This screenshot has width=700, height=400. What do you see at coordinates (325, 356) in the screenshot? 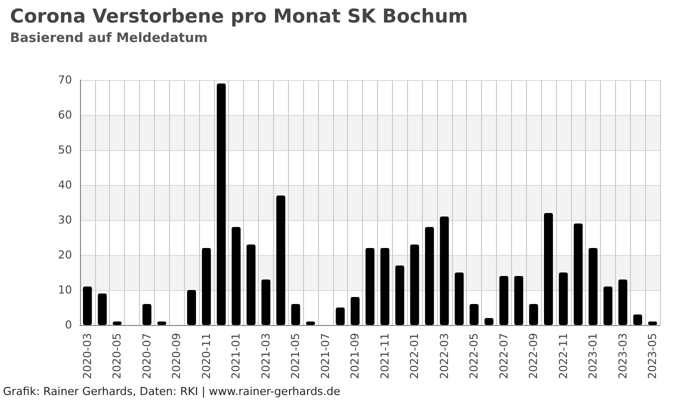
I see `x-tick-label: 2021-07` at bounding box center [325, 356].